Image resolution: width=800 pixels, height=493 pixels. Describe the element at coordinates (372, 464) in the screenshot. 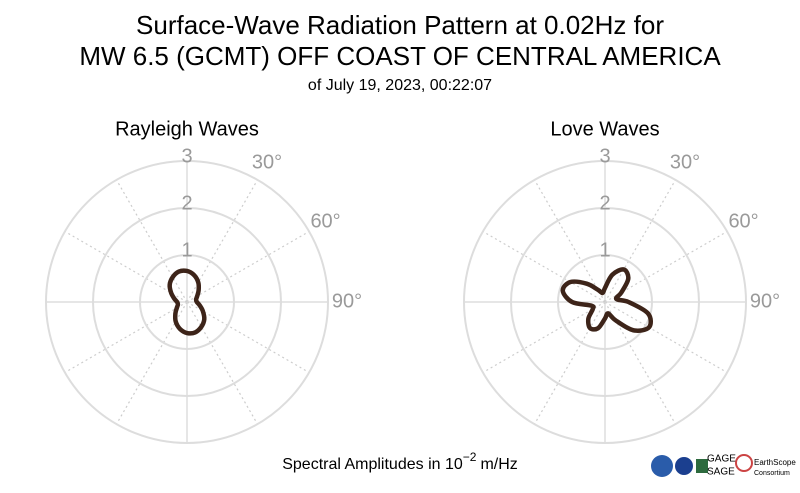

I see `footer-text: Spectral Amplitudes in 10` at that location.